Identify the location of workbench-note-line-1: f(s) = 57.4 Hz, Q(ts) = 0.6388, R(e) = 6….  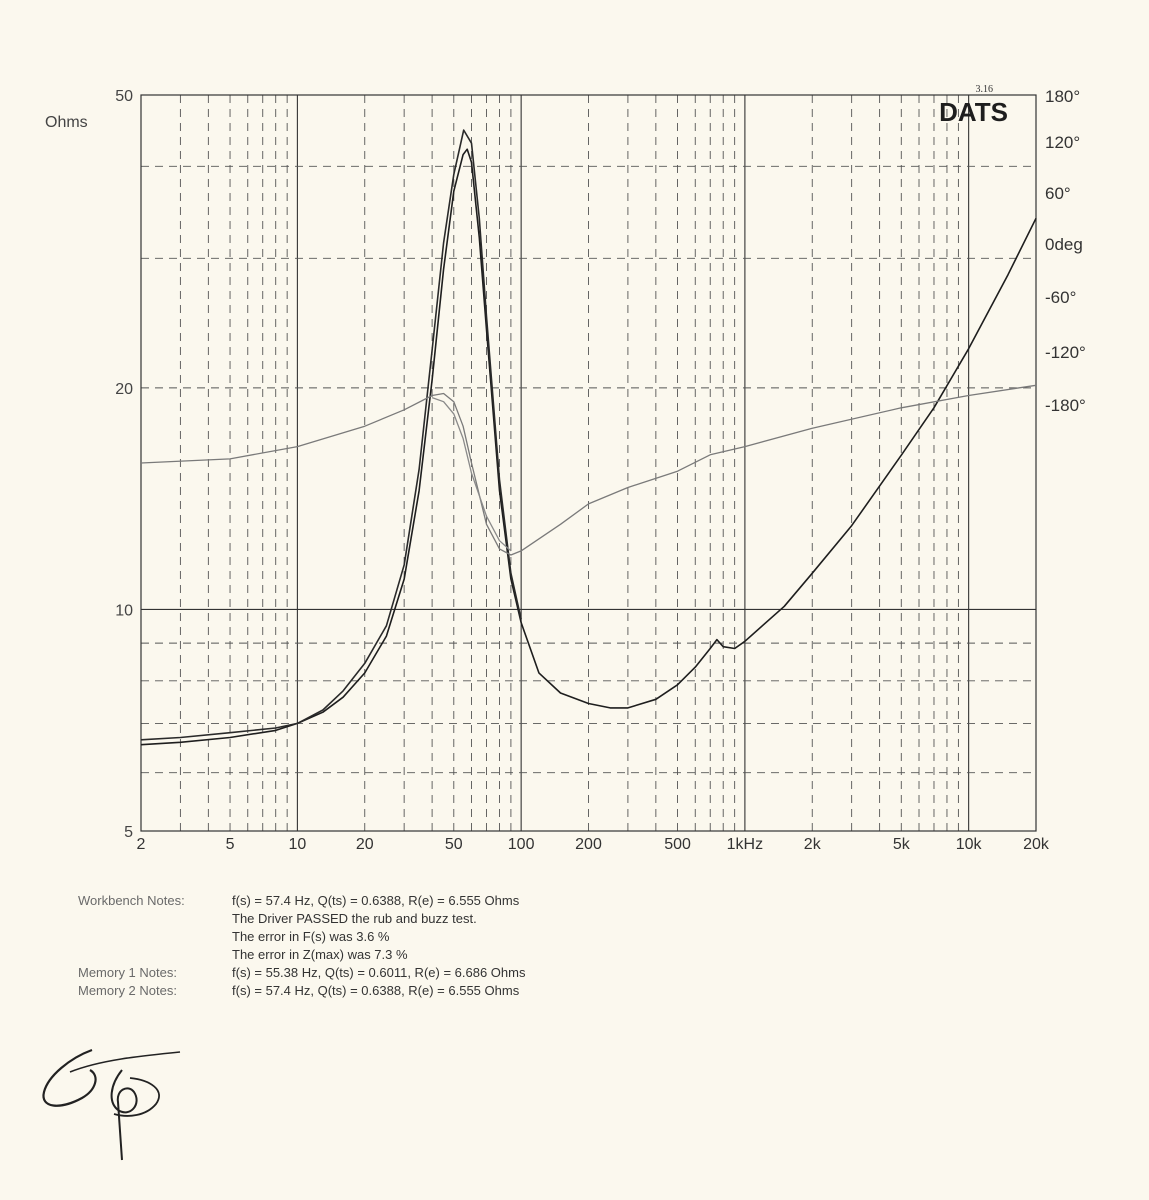
(376, 900).